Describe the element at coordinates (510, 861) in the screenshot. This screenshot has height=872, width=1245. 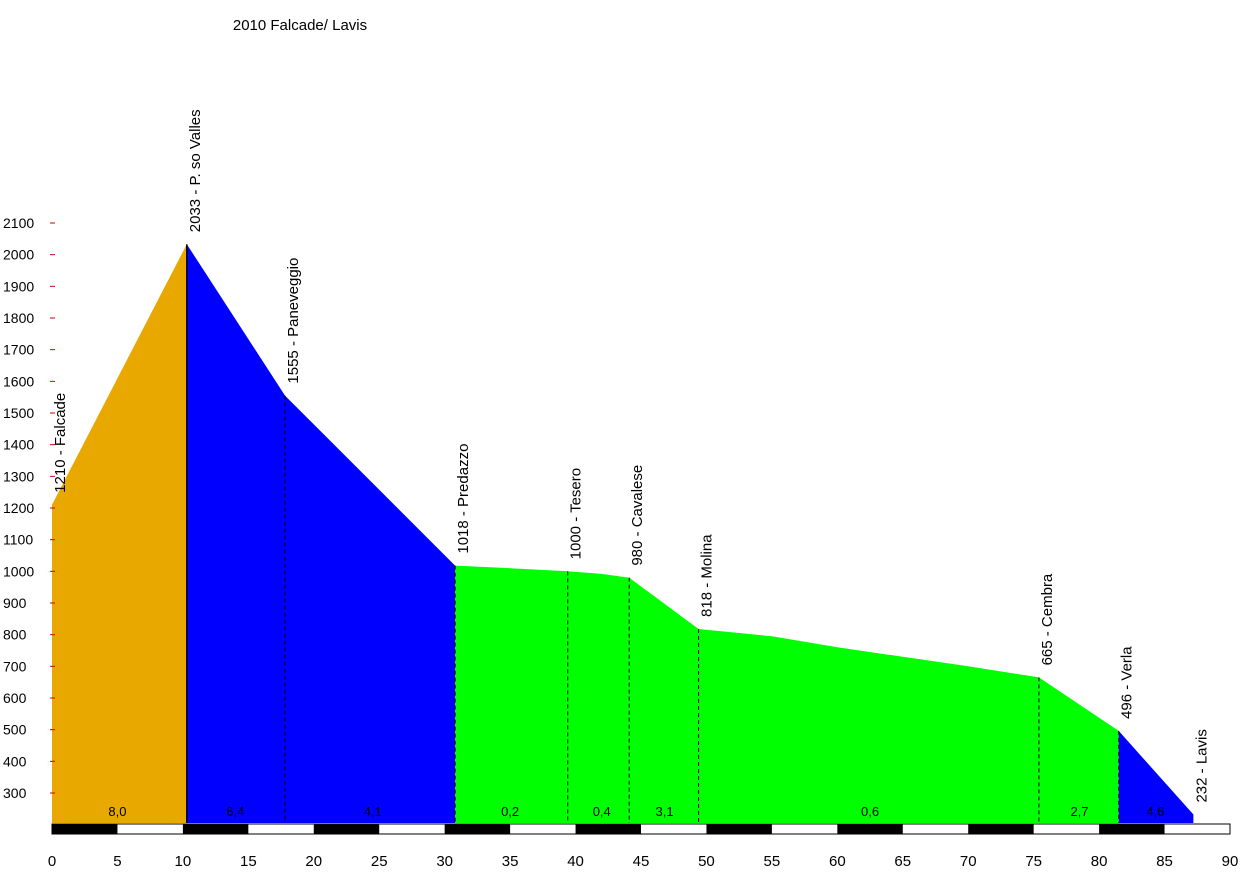
I see `x-tick-label: 35` at that location.